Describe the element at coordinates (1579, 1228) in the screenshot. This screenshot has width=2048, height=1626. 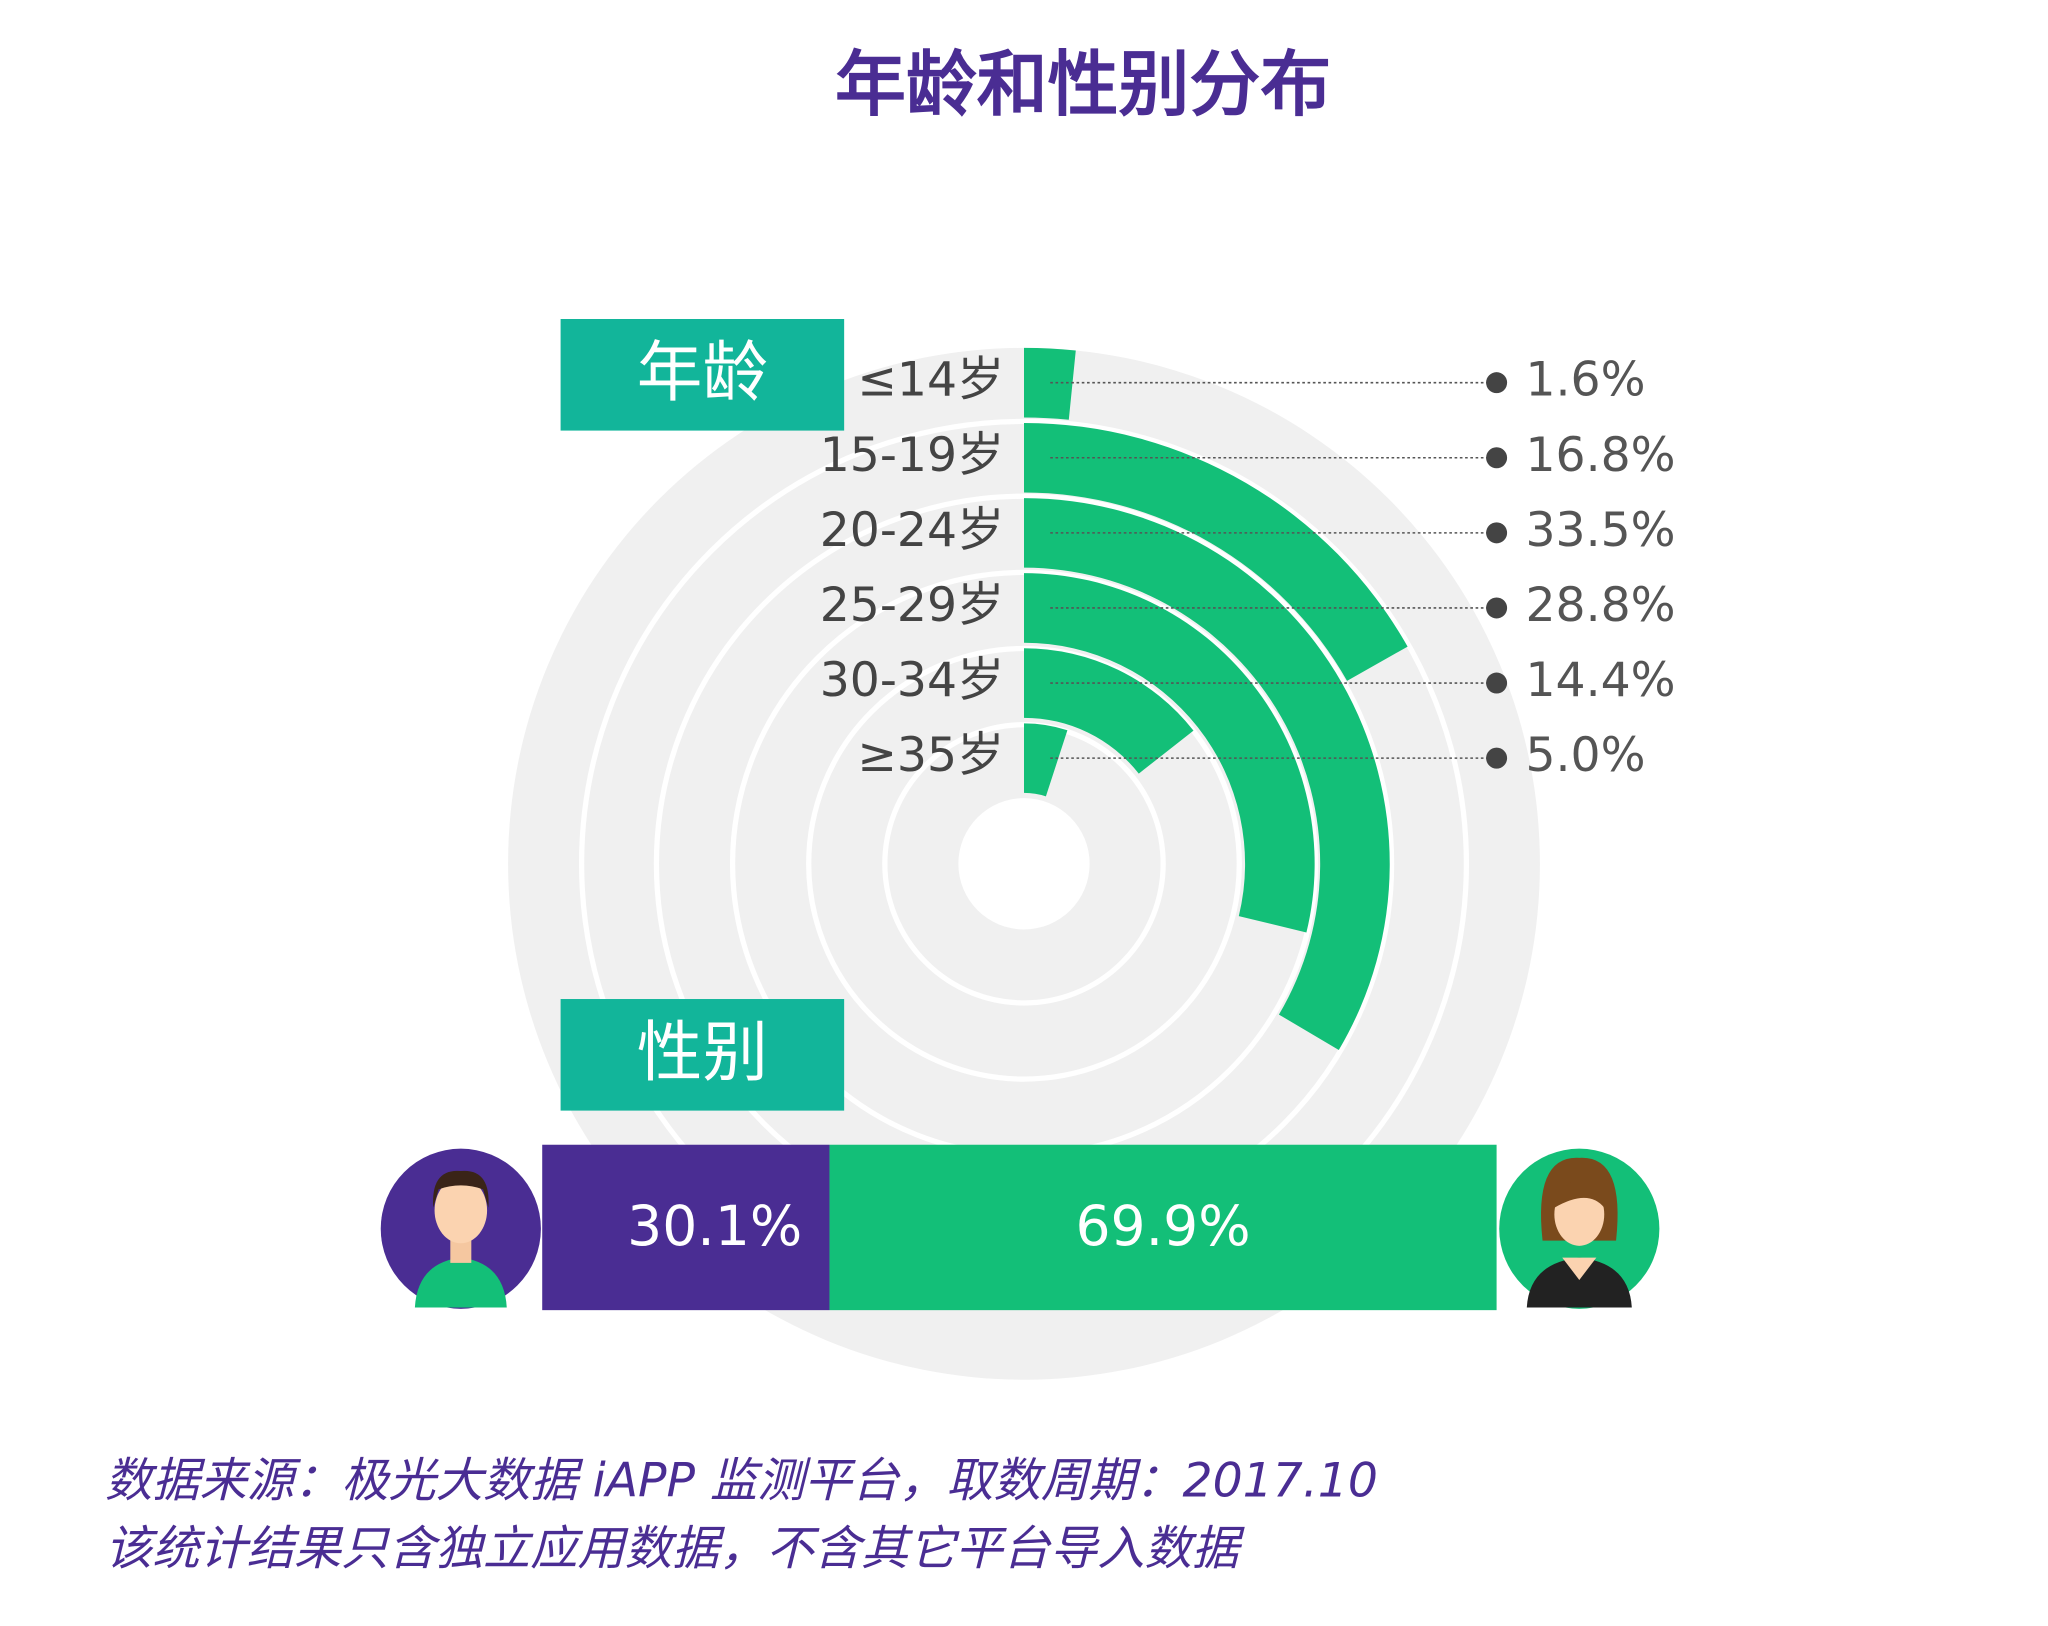
I see `female-avatar` at that location.